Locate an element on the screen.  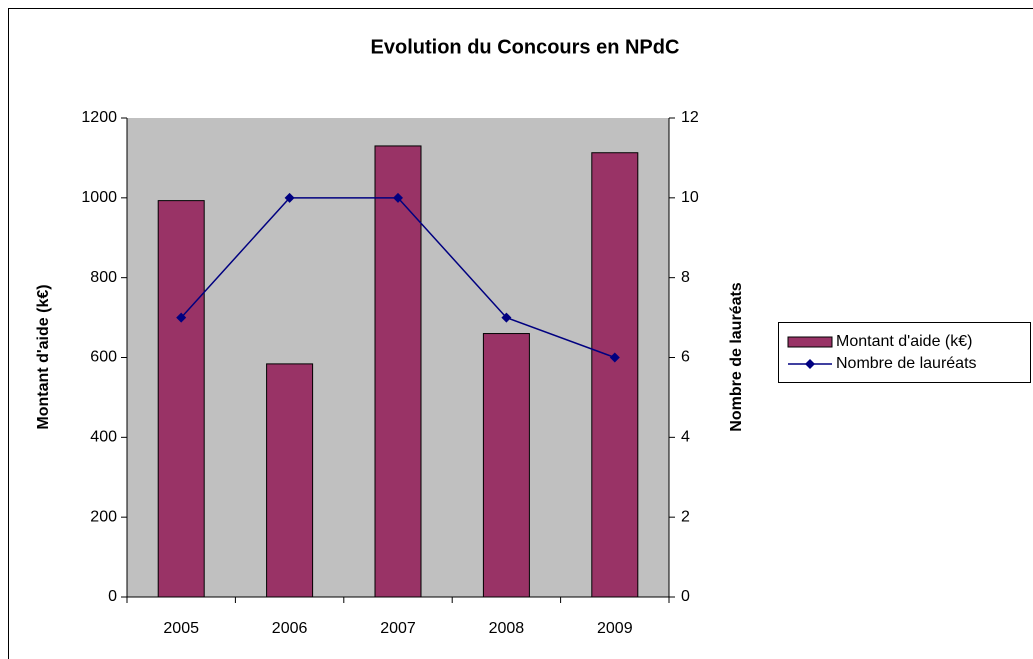
x-tick-label: 2007 is located at coordinates (398, 628).